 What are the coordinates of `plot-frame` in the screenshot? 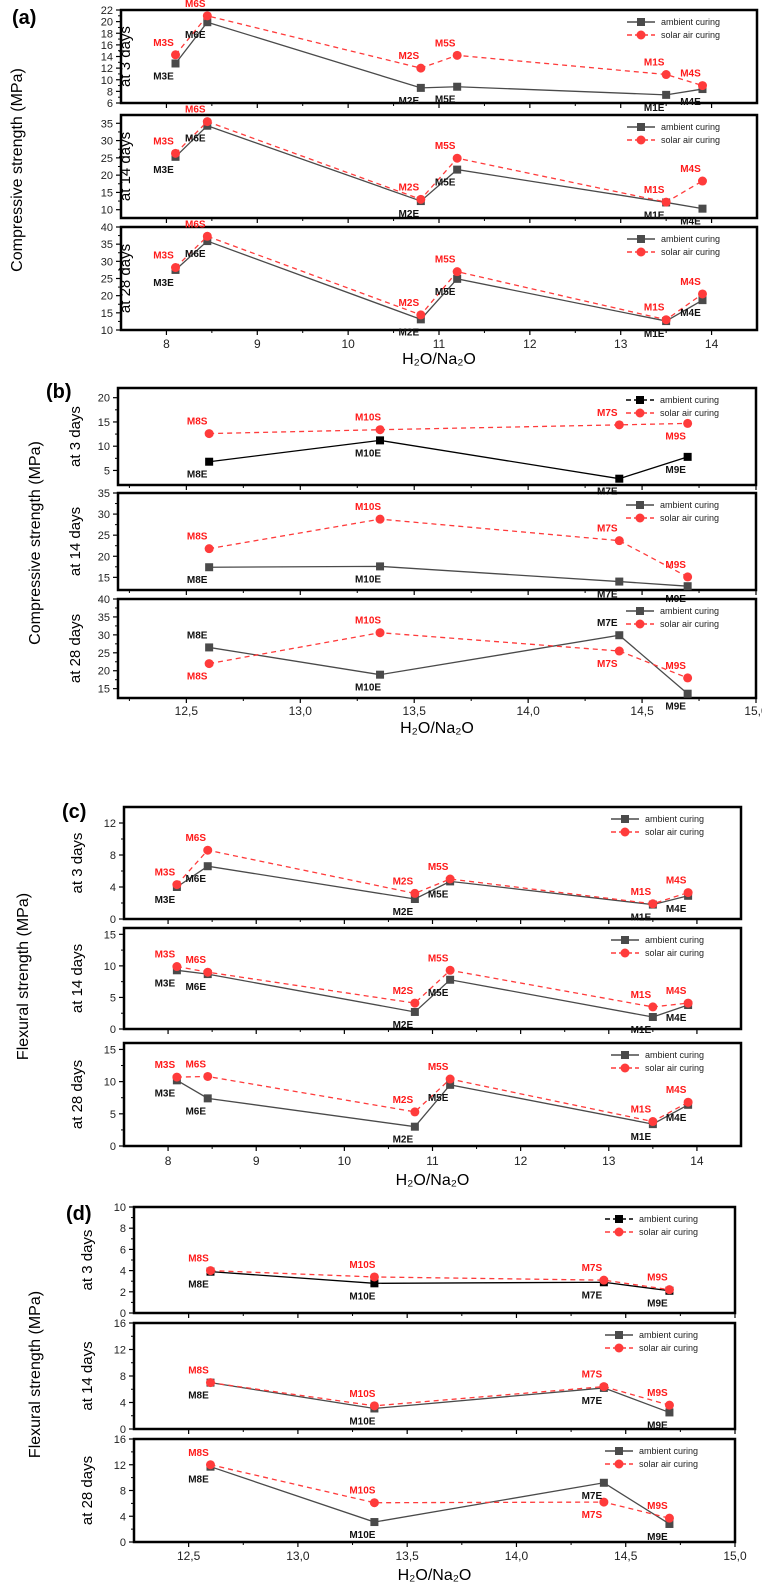 It's located at (437, 648).